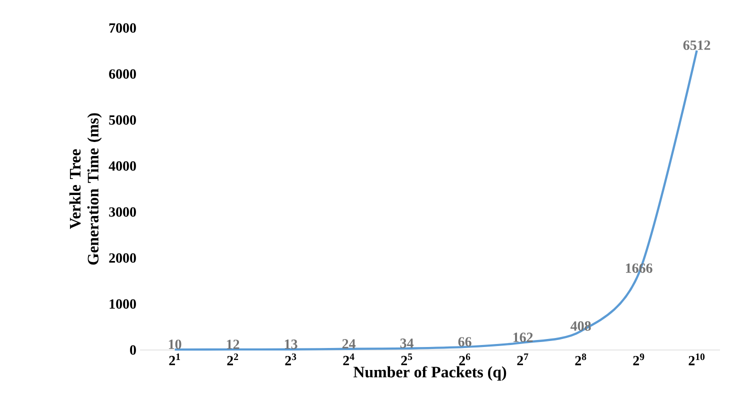 The height and width of the screenshot is (416, 737). I want to click on x-tick-label: 2$^{8}$, so click(580, 360).